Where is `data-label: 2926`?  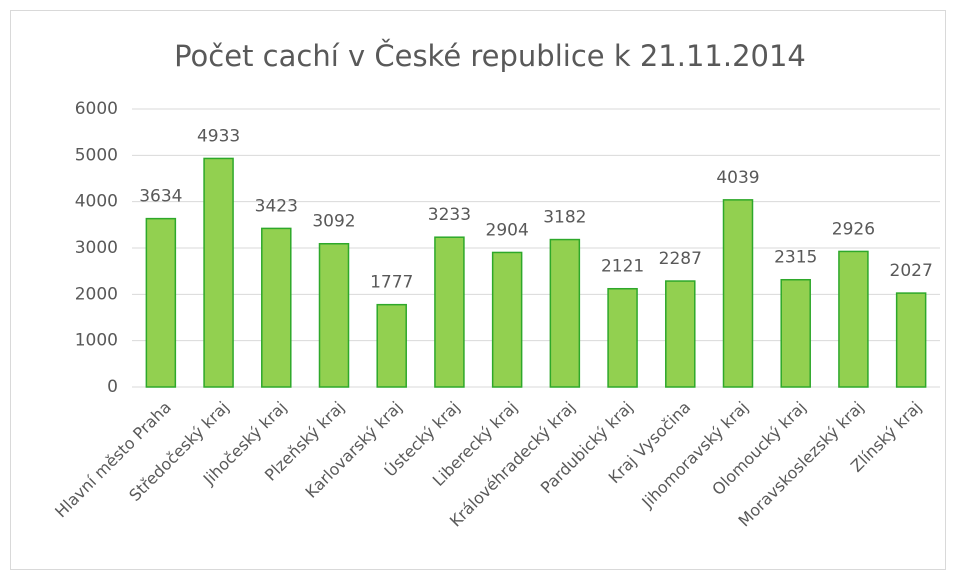 data-label: 2926 is located at coordinates (853, 229).